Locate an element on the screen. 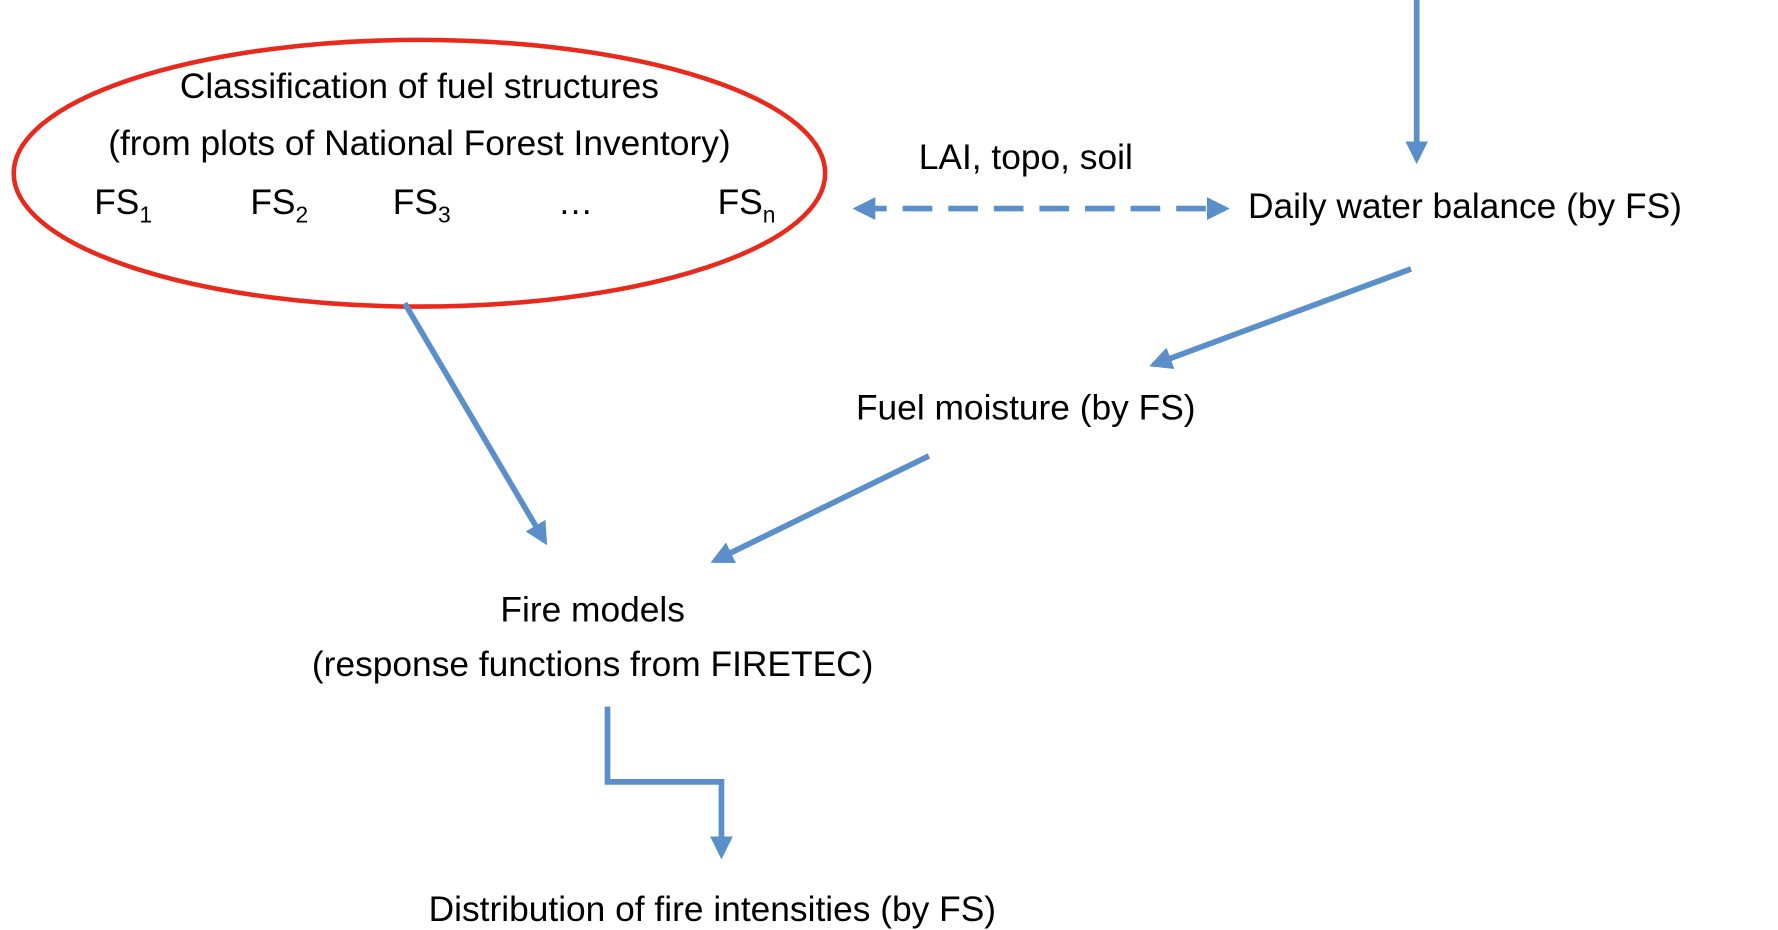 The width and height of the screenshot is (1778, 930). fuel-structure: FS2 is located at coordinates (279, 205).